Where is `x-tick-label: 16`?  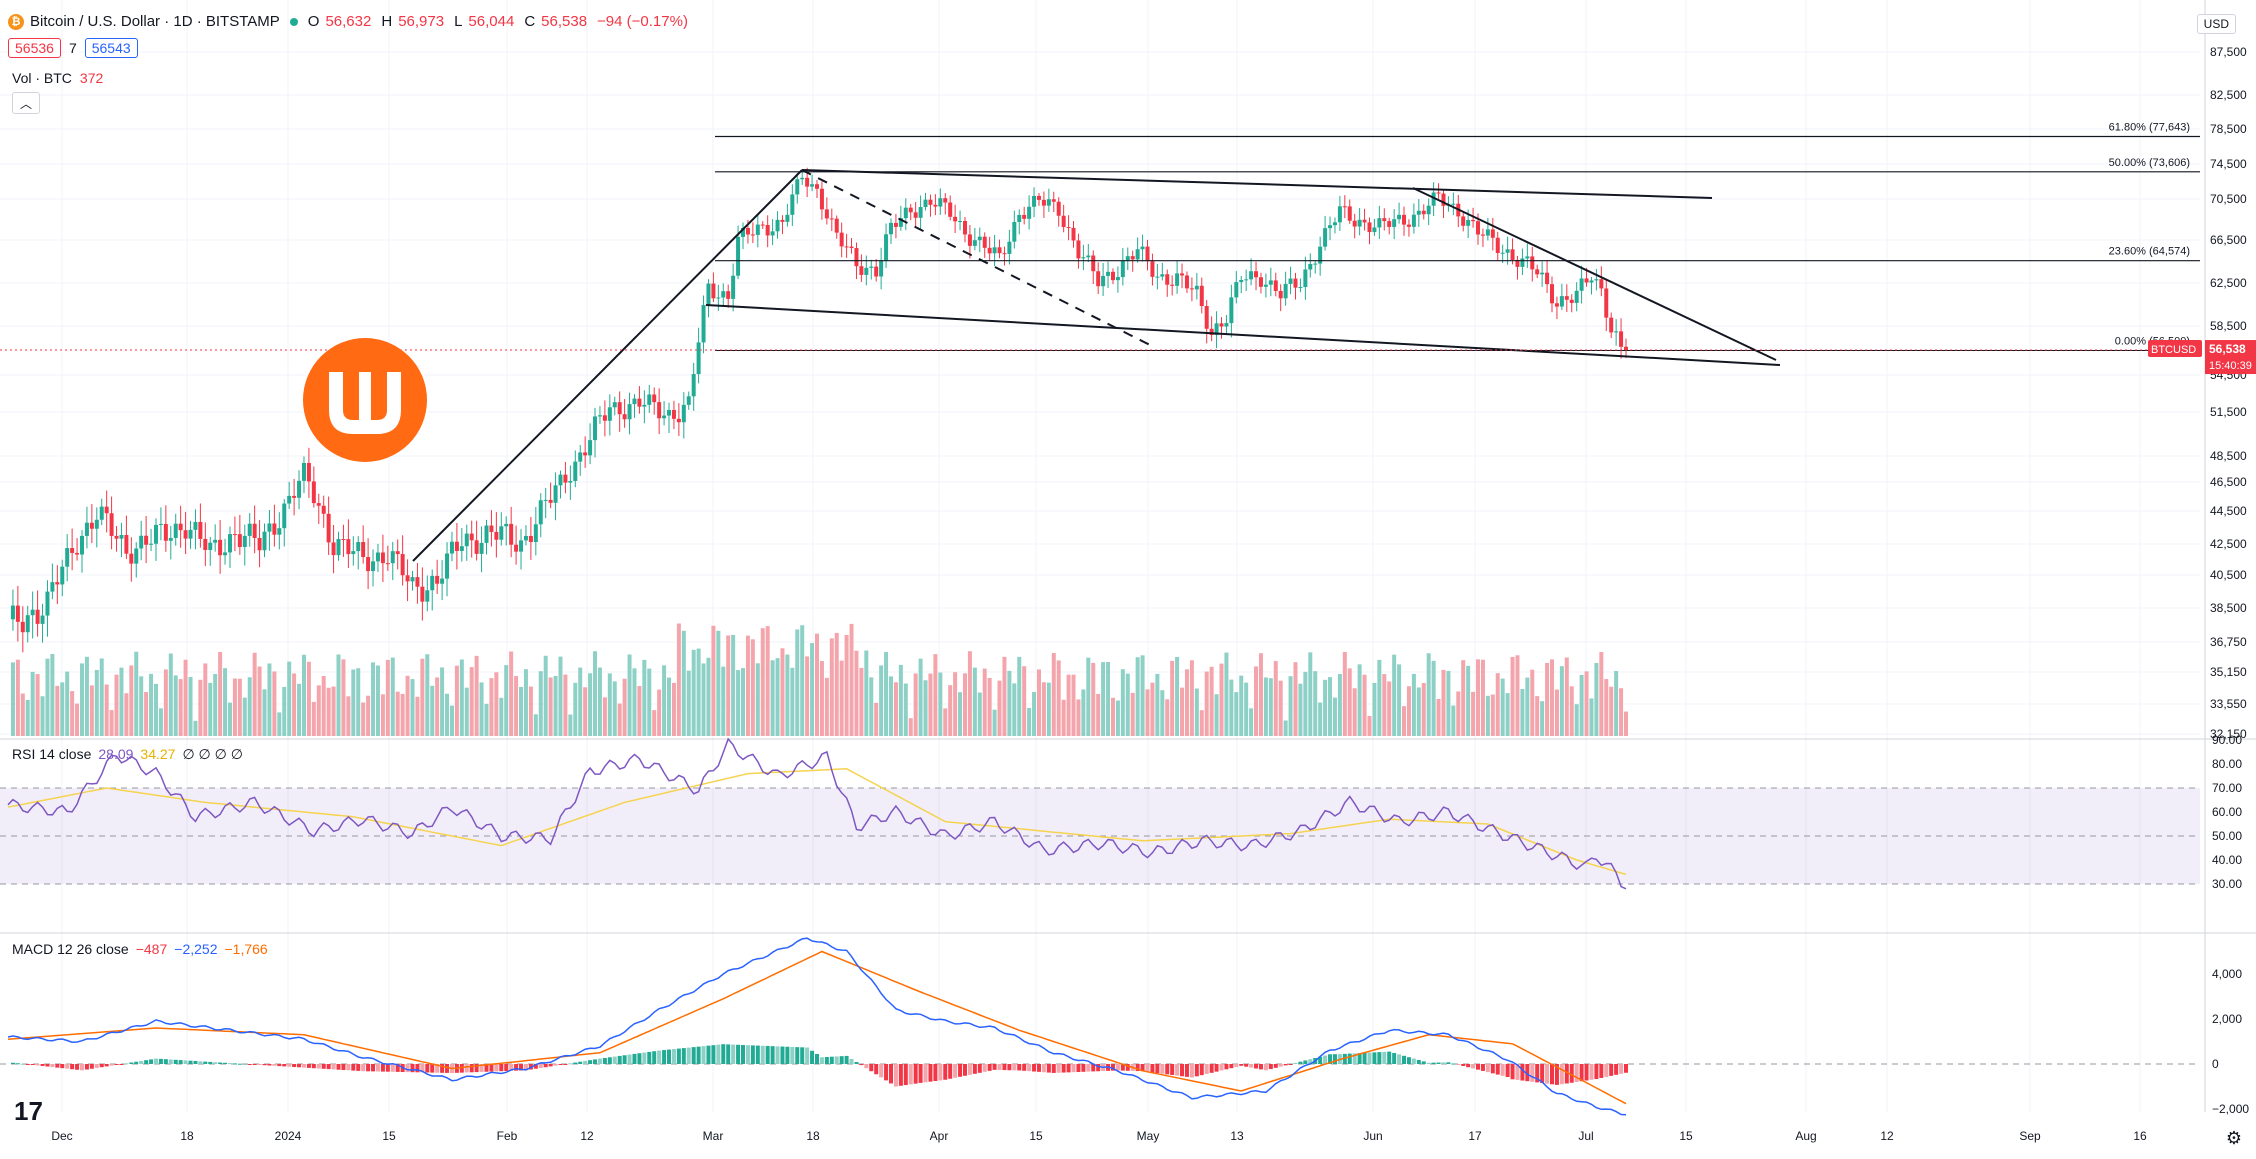
x-tick-label: 16 is located at coordinates (2140, 1136).